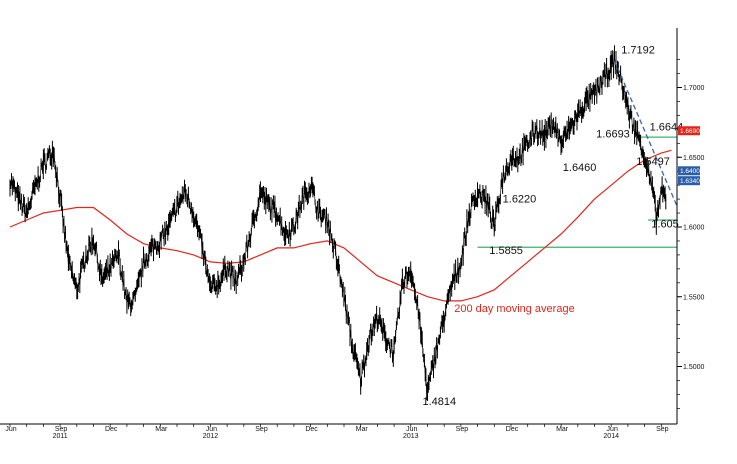 The width and height of the screenshot is (737, 464). What do you see at coordinates (514, 309) in the screenshot?
I see `series-label: 200 day moving average` at bounding box center [514, 309].